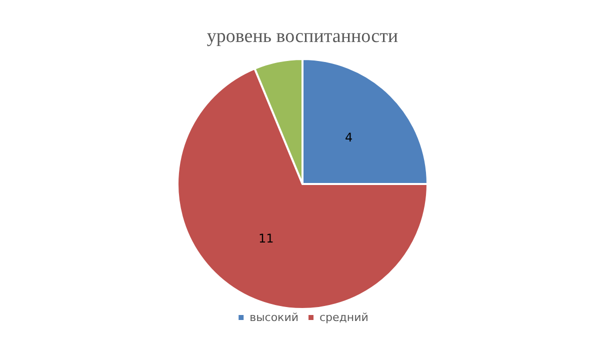 The width and height of the screenshot is (605, 340). Describe the element at coordinates (274, 317) in the screenshot. I see `legend-label: высокий` at that location.